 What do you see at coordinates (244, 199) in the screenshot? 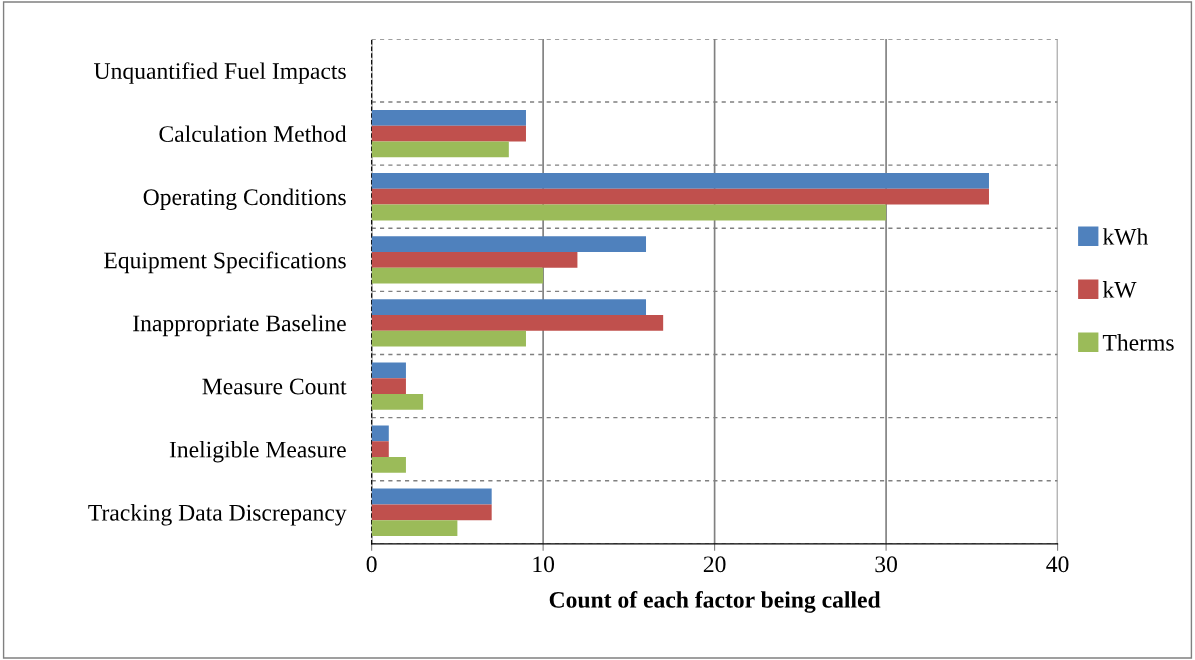
I see `y-tick-label: Operating Conditions` at bounding box center [244, 199].